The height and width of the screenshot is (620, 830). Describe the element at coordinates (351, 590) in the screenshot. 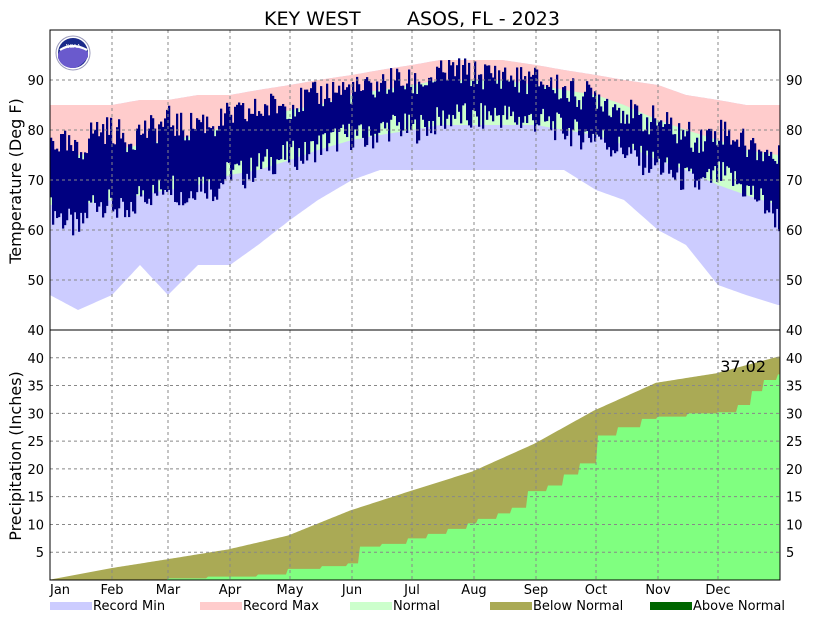

I see `month-label: Jun` at that location.